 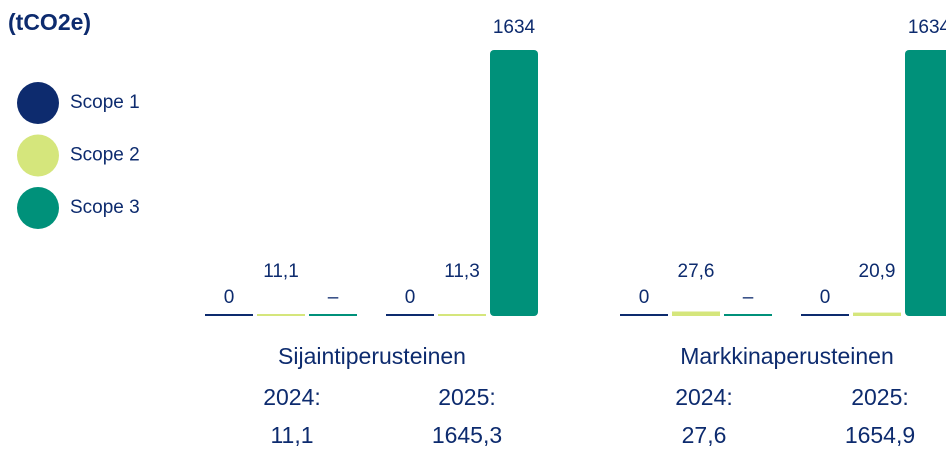 I want to click on legend-label: Scope 3, so click(x=105, y=207).